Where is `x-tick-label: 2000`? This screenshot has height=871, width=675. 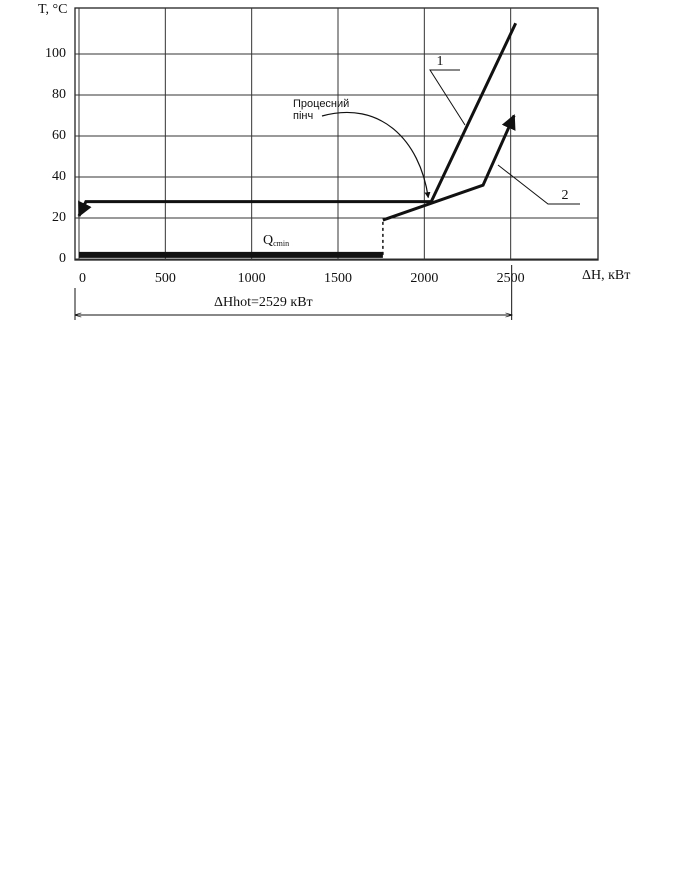
x-tick-label: 2000 is located at coordinates (424, 278).